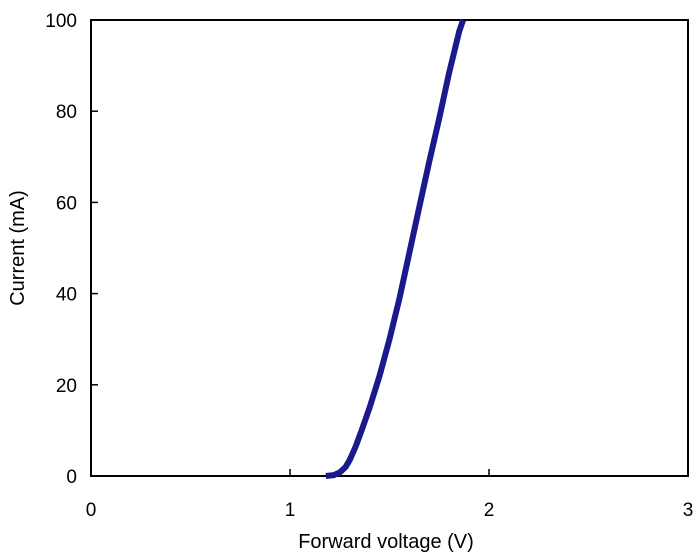 This screenshot has width=697, height=554. What do you see at coordinates (66, 295) in the screenshot?
I see `y-tick-label: 40` at bounding box center [66, 295].